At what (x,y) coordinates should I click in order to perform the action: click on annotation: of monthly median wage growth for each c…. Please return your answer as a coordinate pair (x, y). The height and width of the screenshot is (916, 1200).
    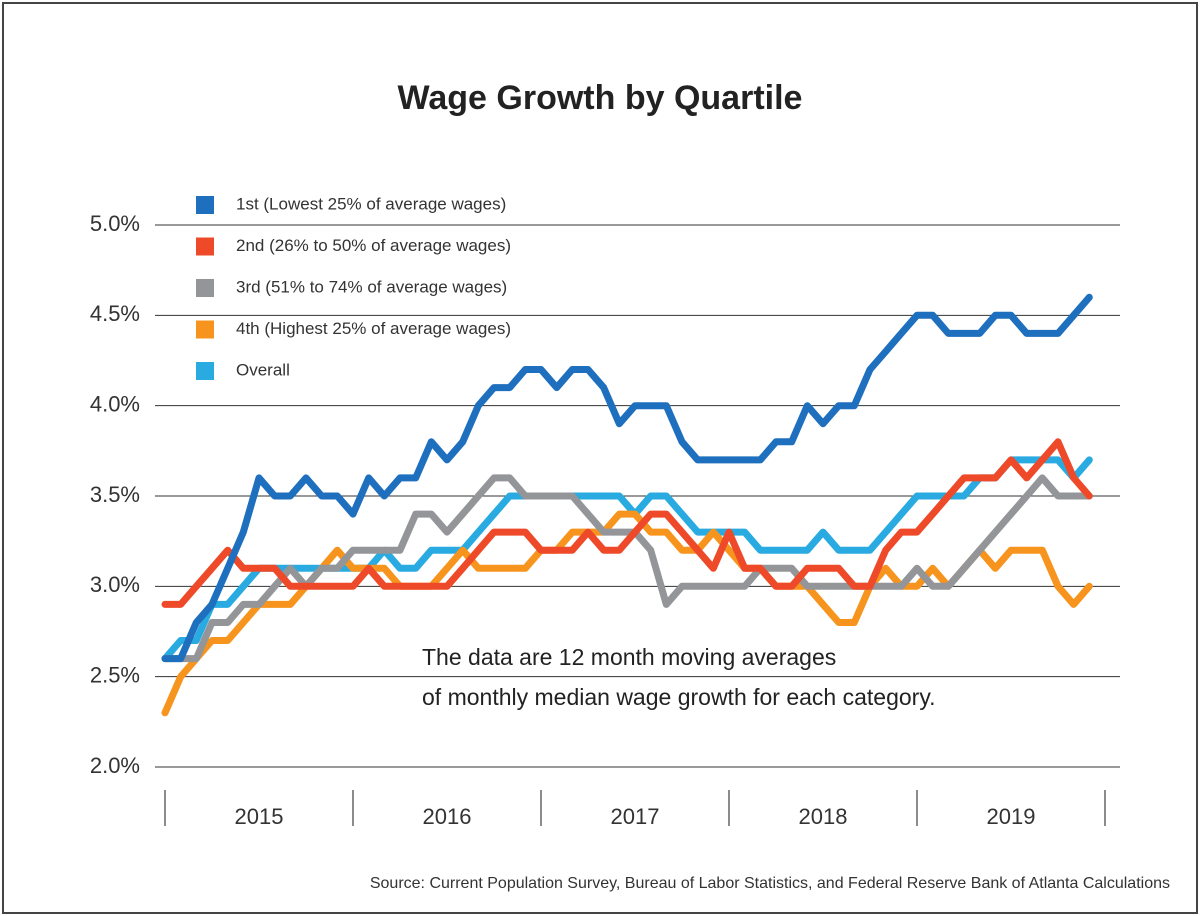
    Looking at the image, I should click on (679, 697).